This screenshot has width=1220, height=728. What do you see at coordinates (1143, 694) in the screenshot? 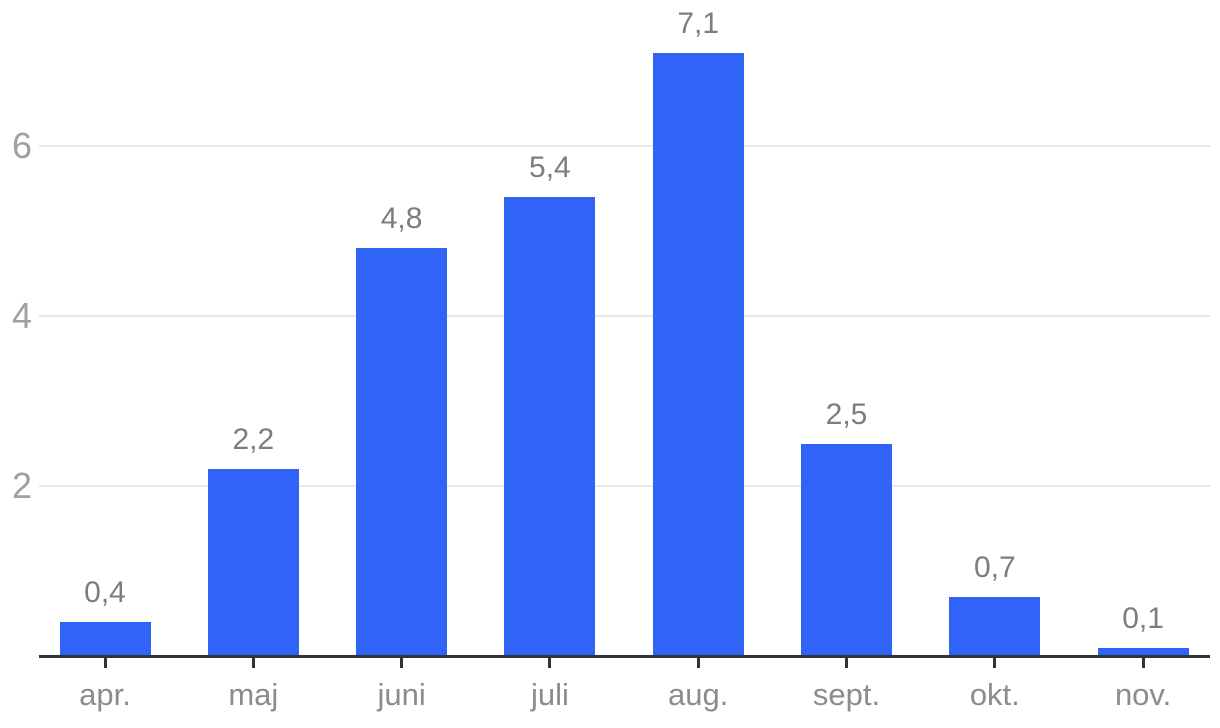
I see `x-axis-category-label: nov.` at bounding box center [1143, 694].